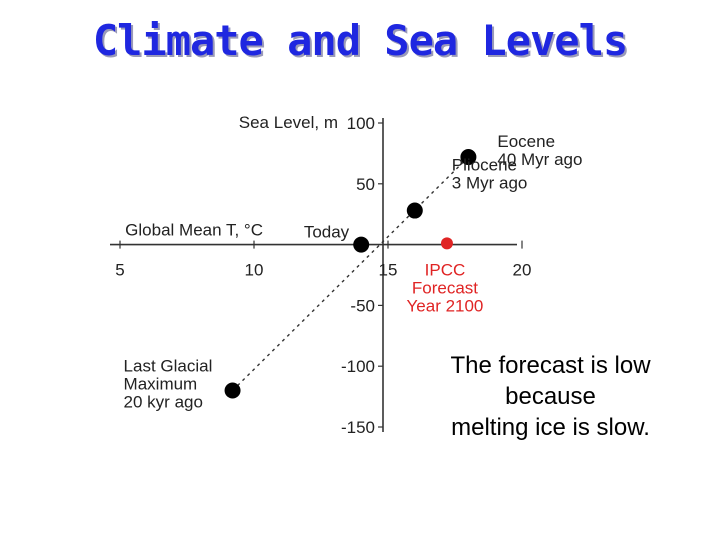  Describe the element at coordinates (358, 366) in the screenshot. I see `y-tick-label-3: -100` at that location.